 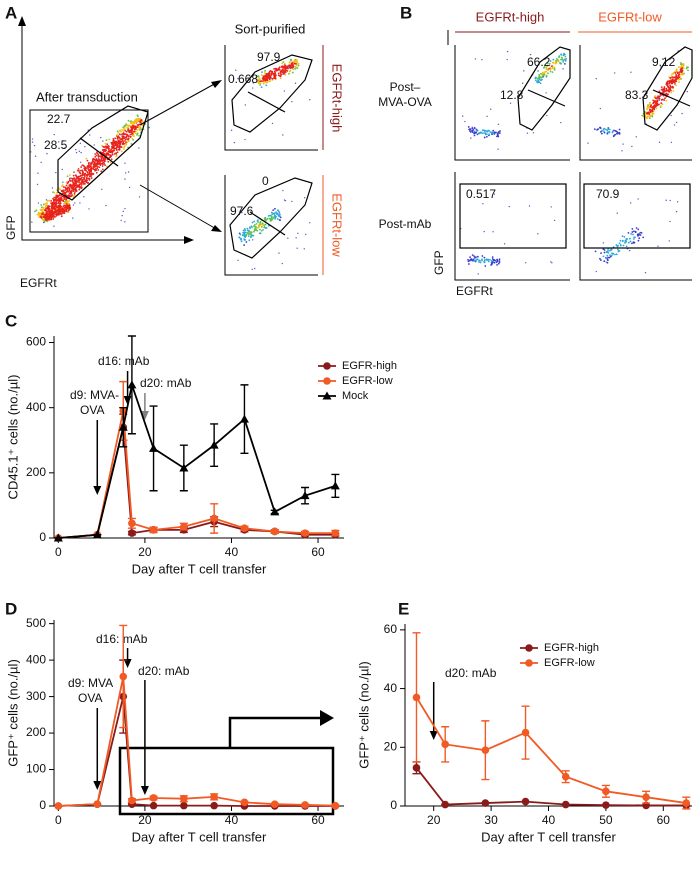 I want to click on y-axis-label: GFP, so click(x=439, y=262).